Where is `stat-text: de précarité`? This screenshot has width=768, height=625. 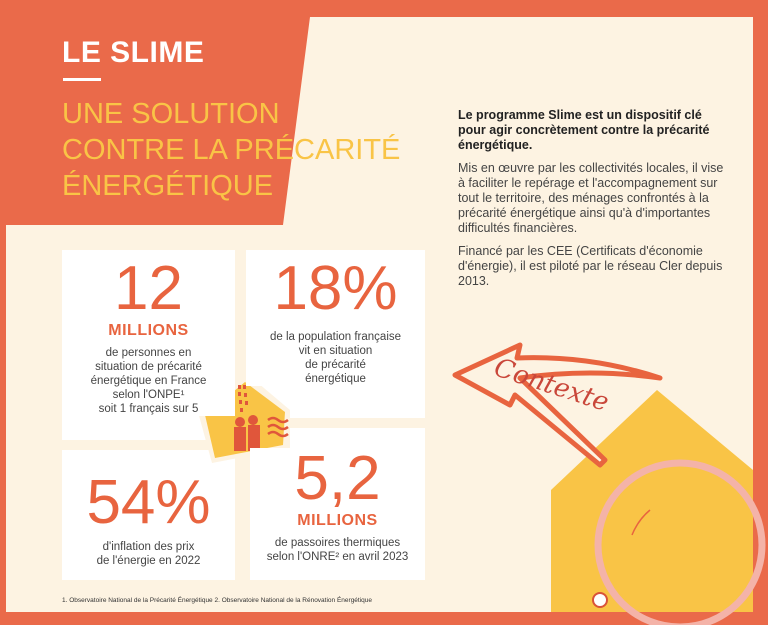 stat-text: de précarité is located at coordinates (335, 365).